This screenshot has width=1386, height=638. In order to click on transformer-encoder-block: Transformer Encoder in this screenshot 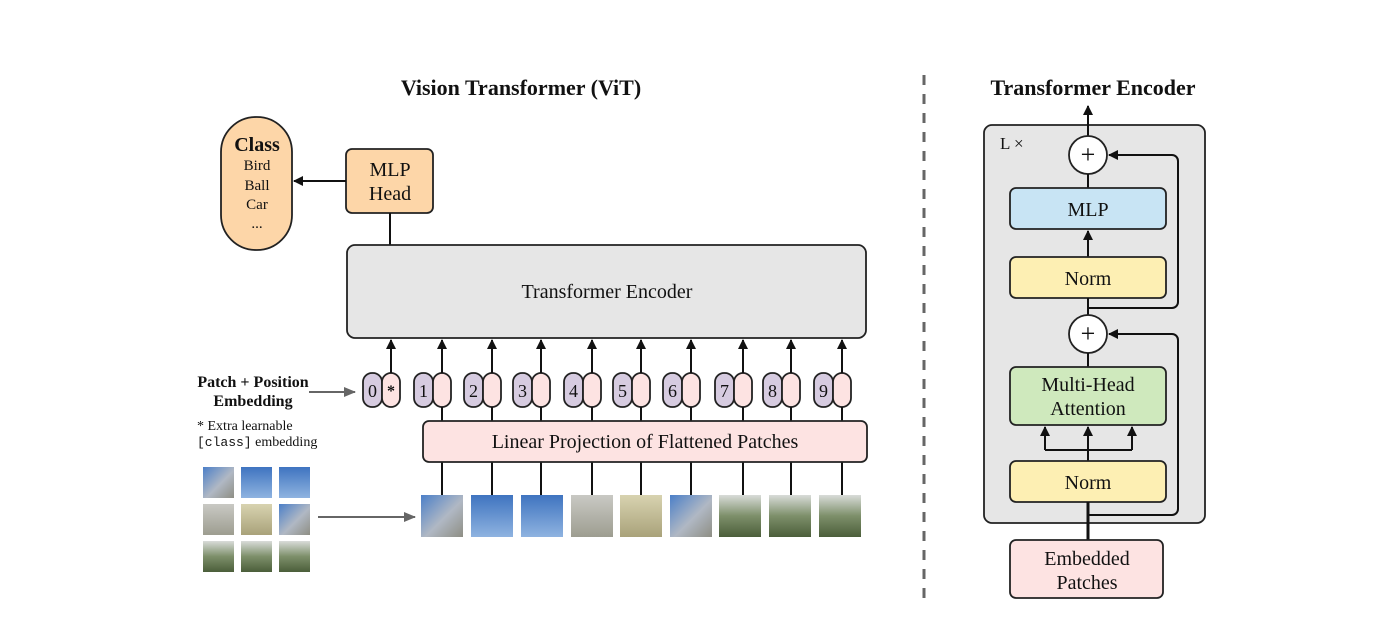, I will do `click(606, 291)`.